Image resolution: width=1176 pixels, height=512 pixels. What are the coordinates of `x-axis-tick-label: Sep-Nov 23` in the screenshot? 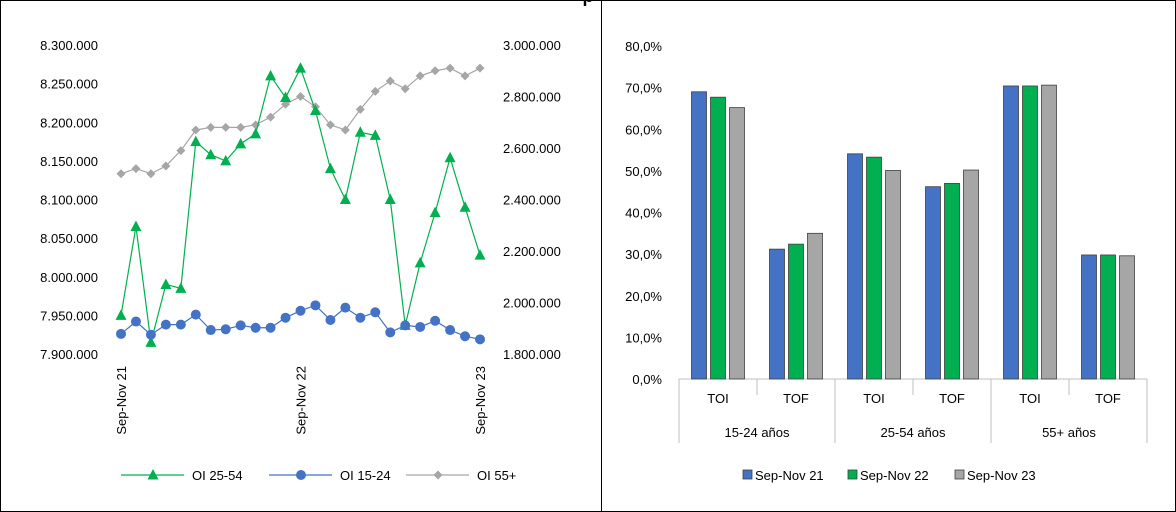 It's located at (480, 400).